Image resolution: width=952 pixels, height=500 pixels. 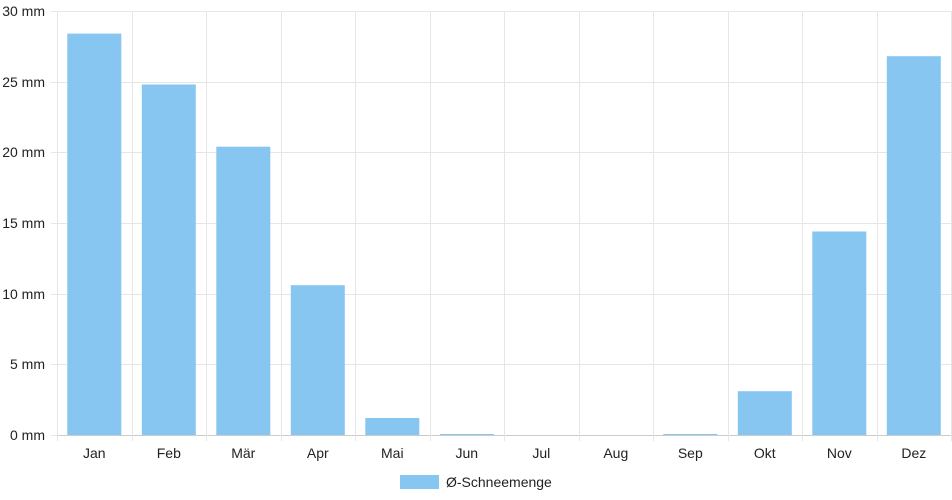 I want to click on x-tick-label: Mai, so click(x=392, y=453).